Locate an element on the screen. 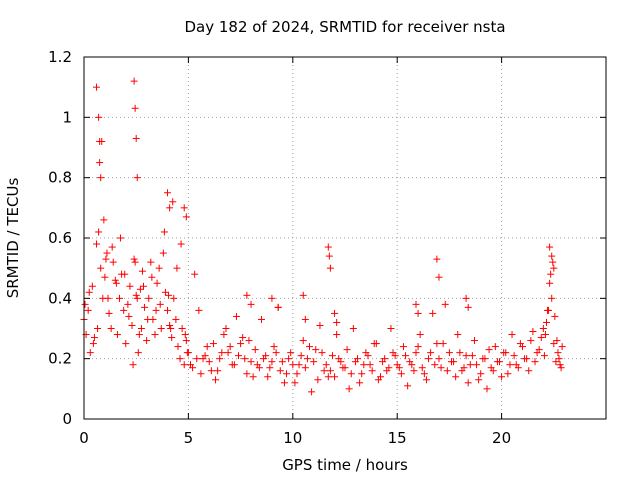  y-tick-label: 0.8 is located at coordinates (60, 178).